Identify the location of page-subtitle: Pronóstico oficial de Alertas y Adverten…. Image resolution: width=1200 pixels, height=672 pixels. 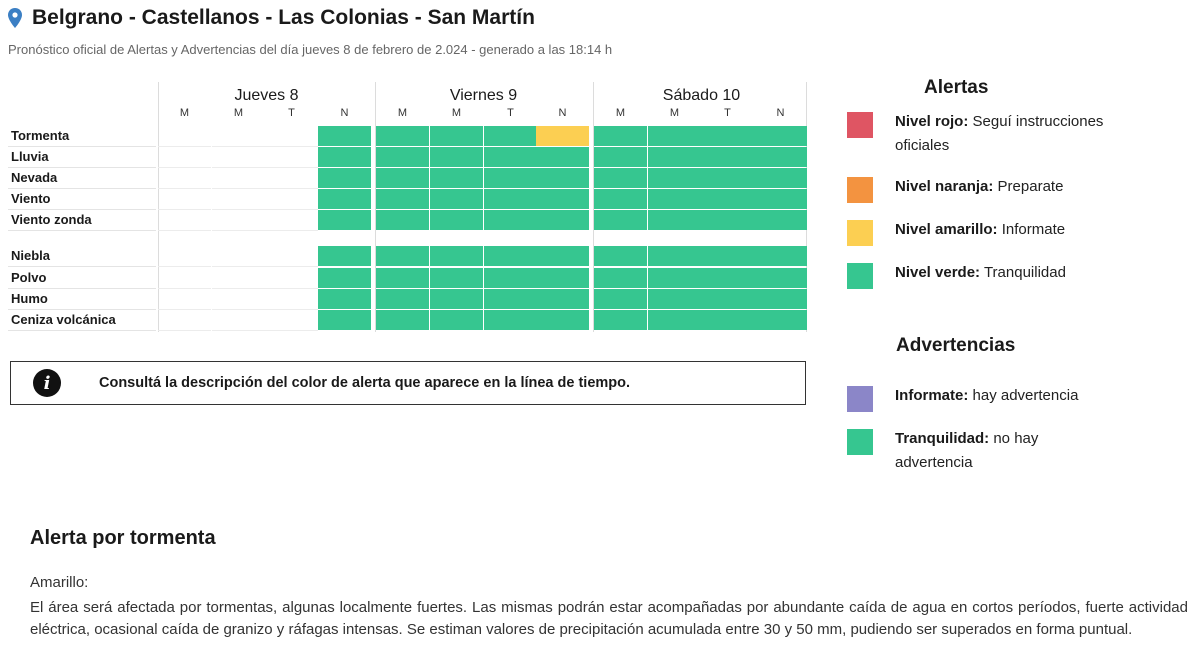
(310, 49).